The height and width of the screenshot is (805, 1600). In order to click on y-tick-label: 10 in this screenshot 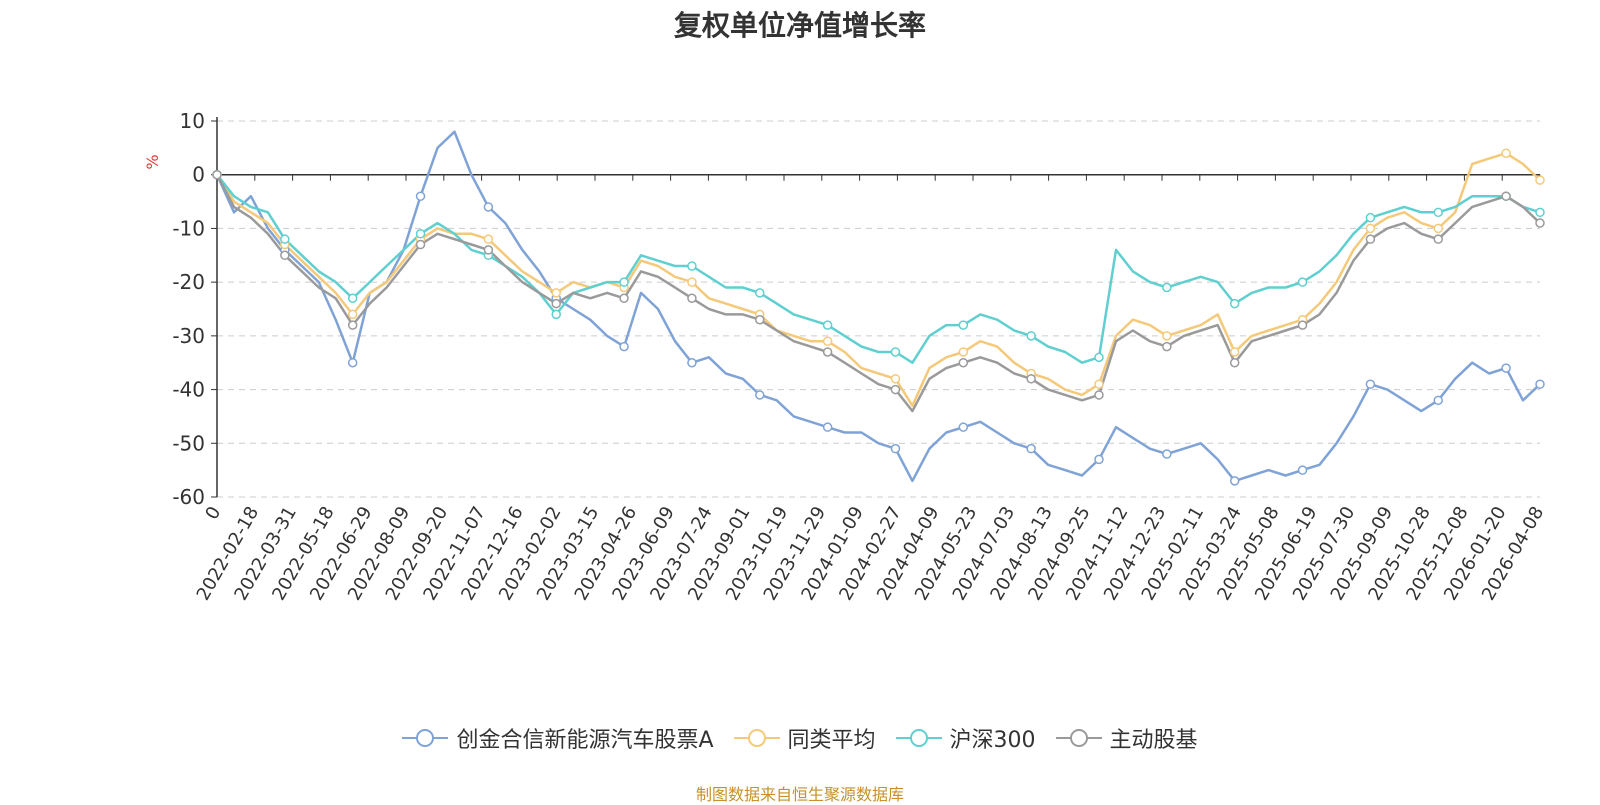, I will do `click(192, 121)`.